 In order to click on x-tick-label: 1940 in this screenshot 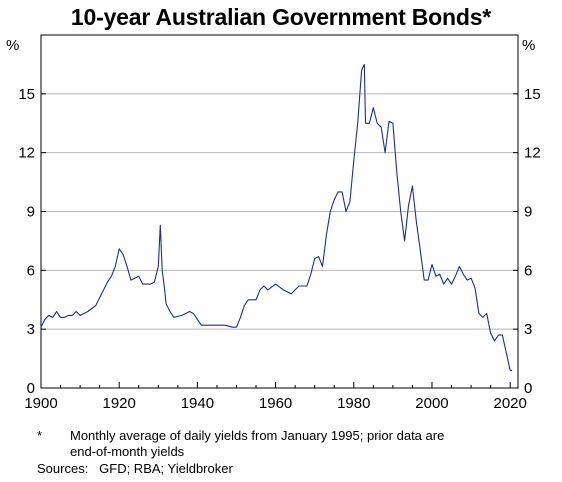, I will do `click(197, 403)`.